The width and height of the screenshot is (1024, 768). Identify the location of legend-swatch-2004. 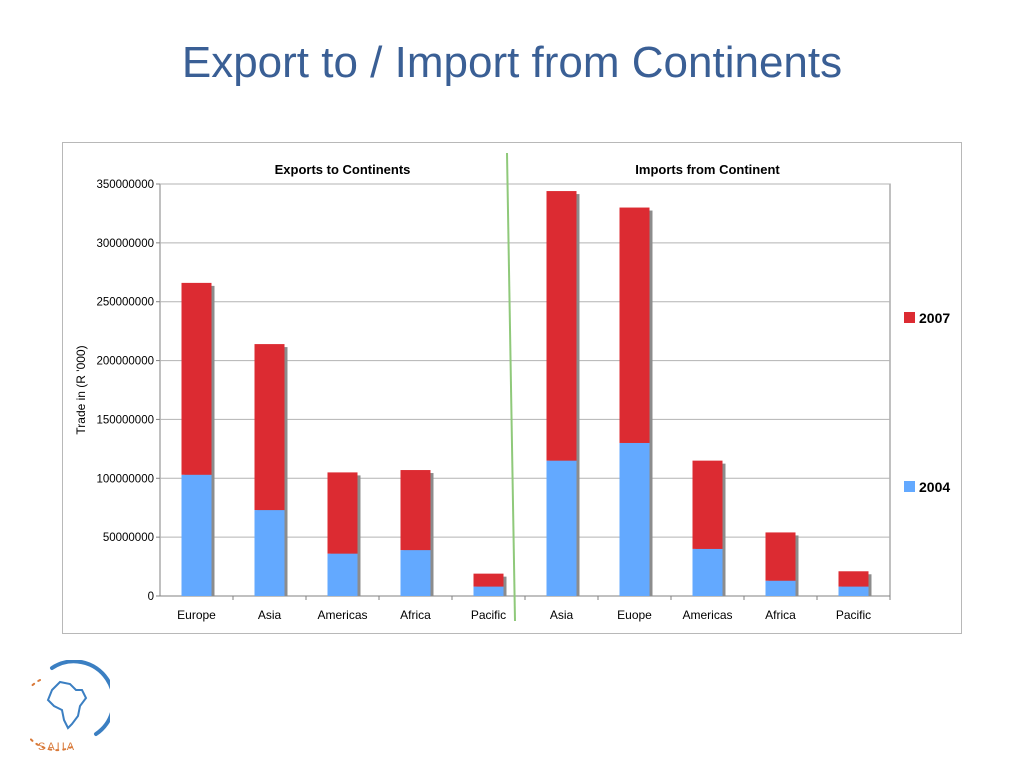
(909, 486).